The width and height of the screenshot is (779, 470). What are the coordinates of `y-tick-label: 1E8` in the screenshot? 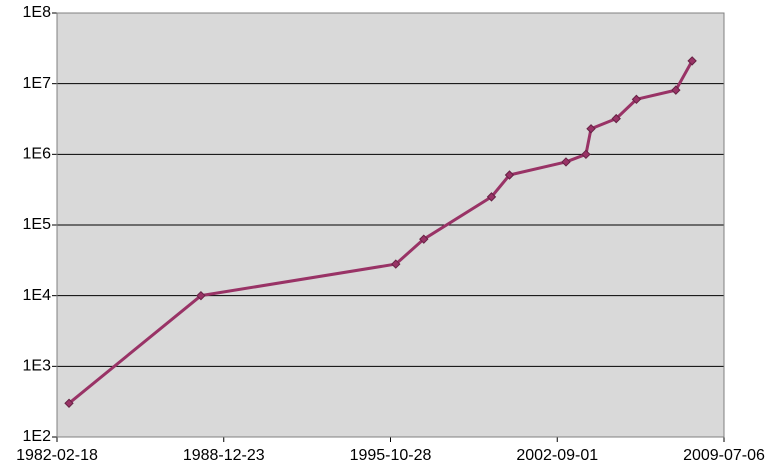 It's located at (37, 12).